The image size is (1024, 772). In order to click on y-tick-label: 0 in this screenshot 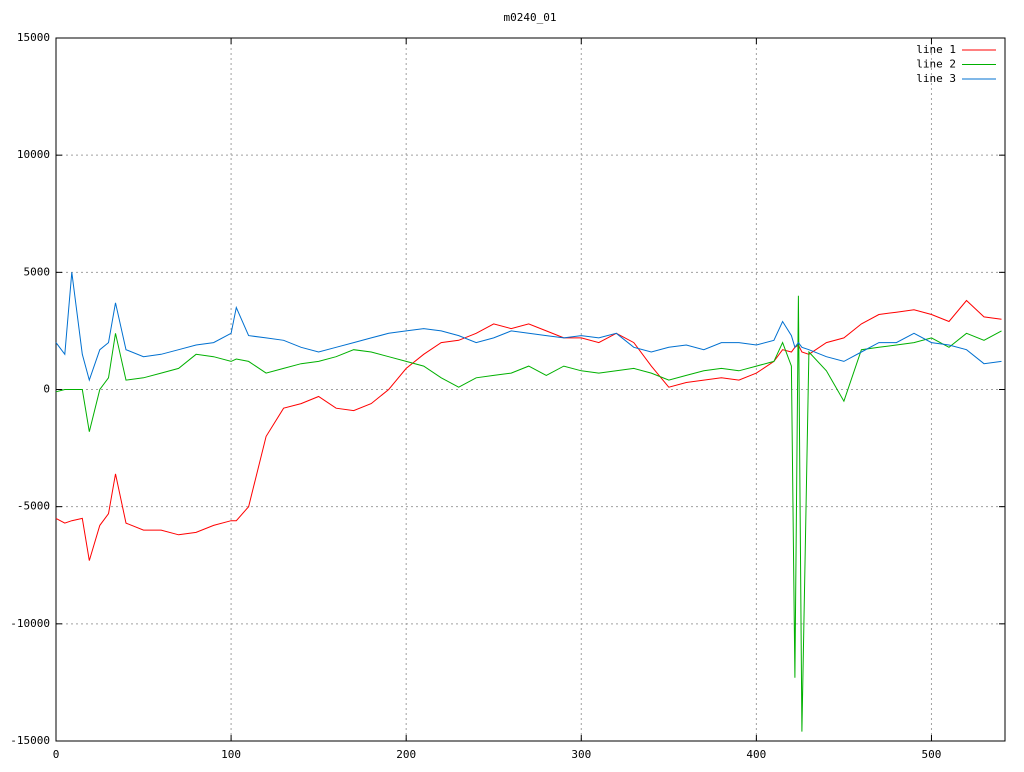, I will do `click(46, 389)`.